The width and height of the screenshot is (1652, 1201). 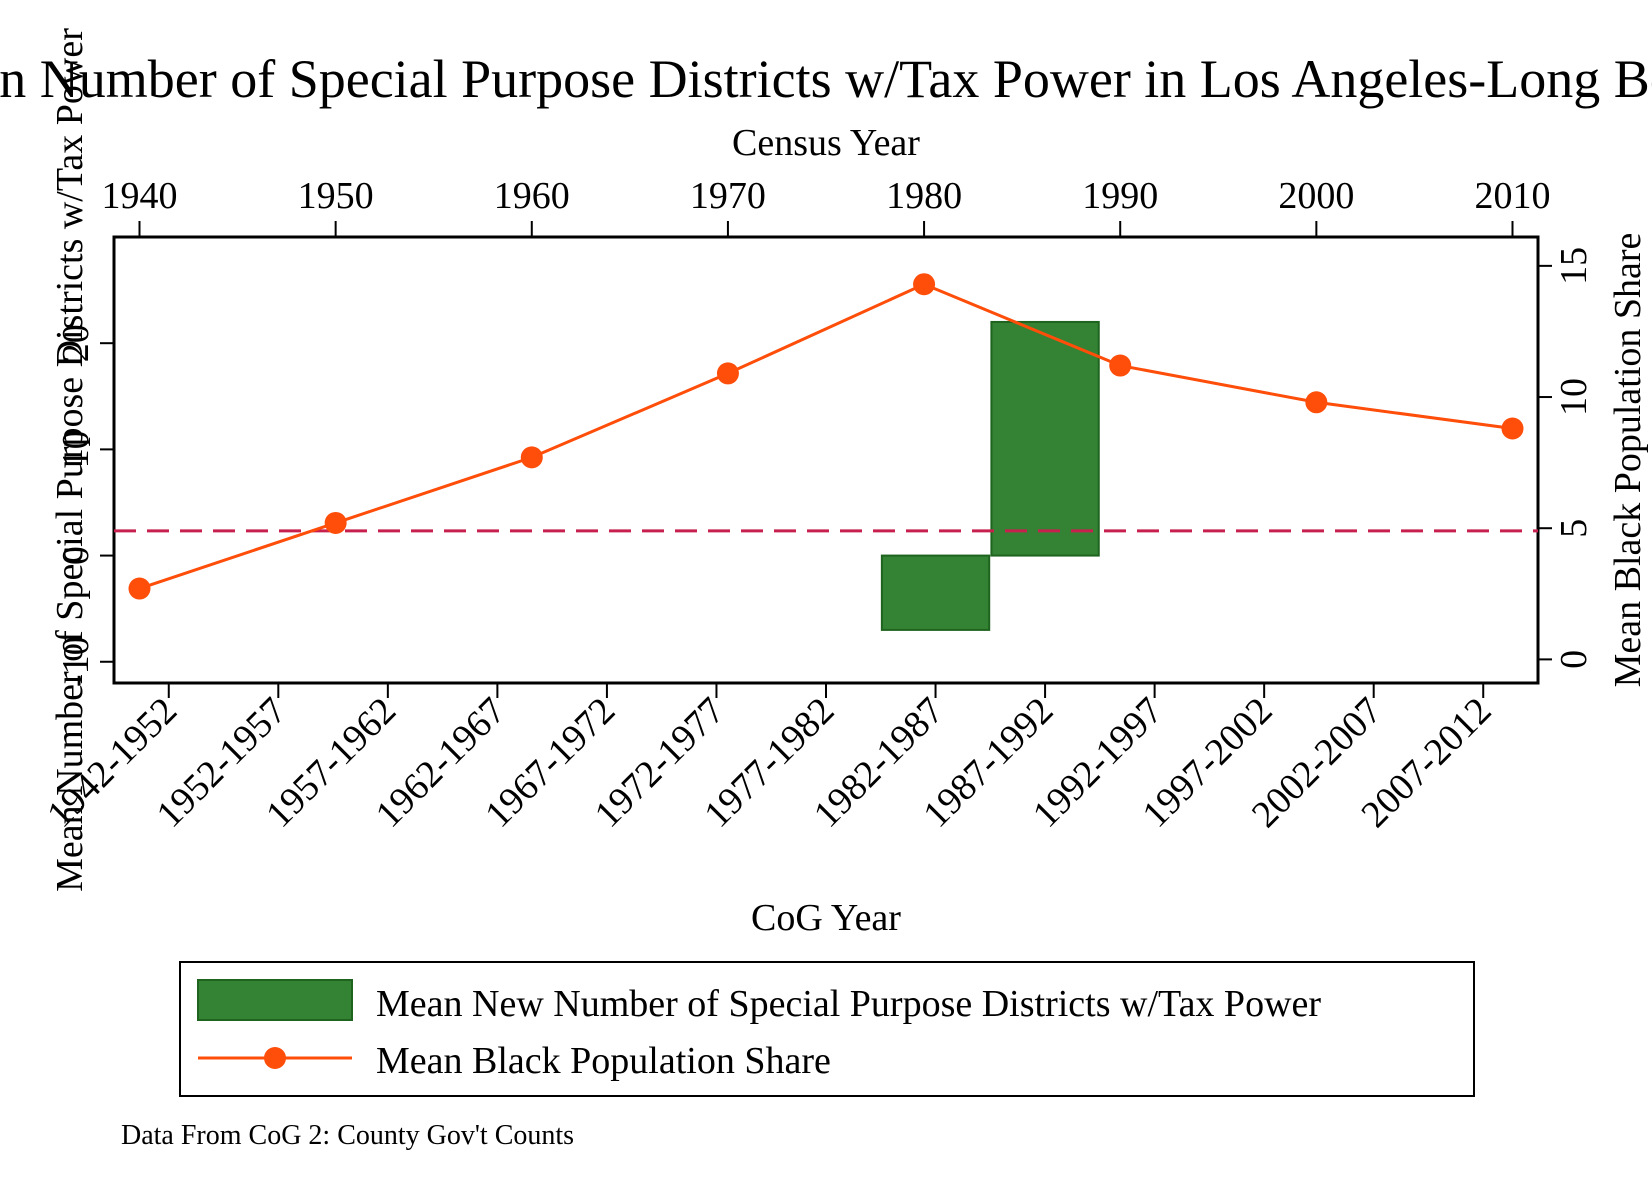 I want to click on legend-line-marker, so click(x=275, y=1058).